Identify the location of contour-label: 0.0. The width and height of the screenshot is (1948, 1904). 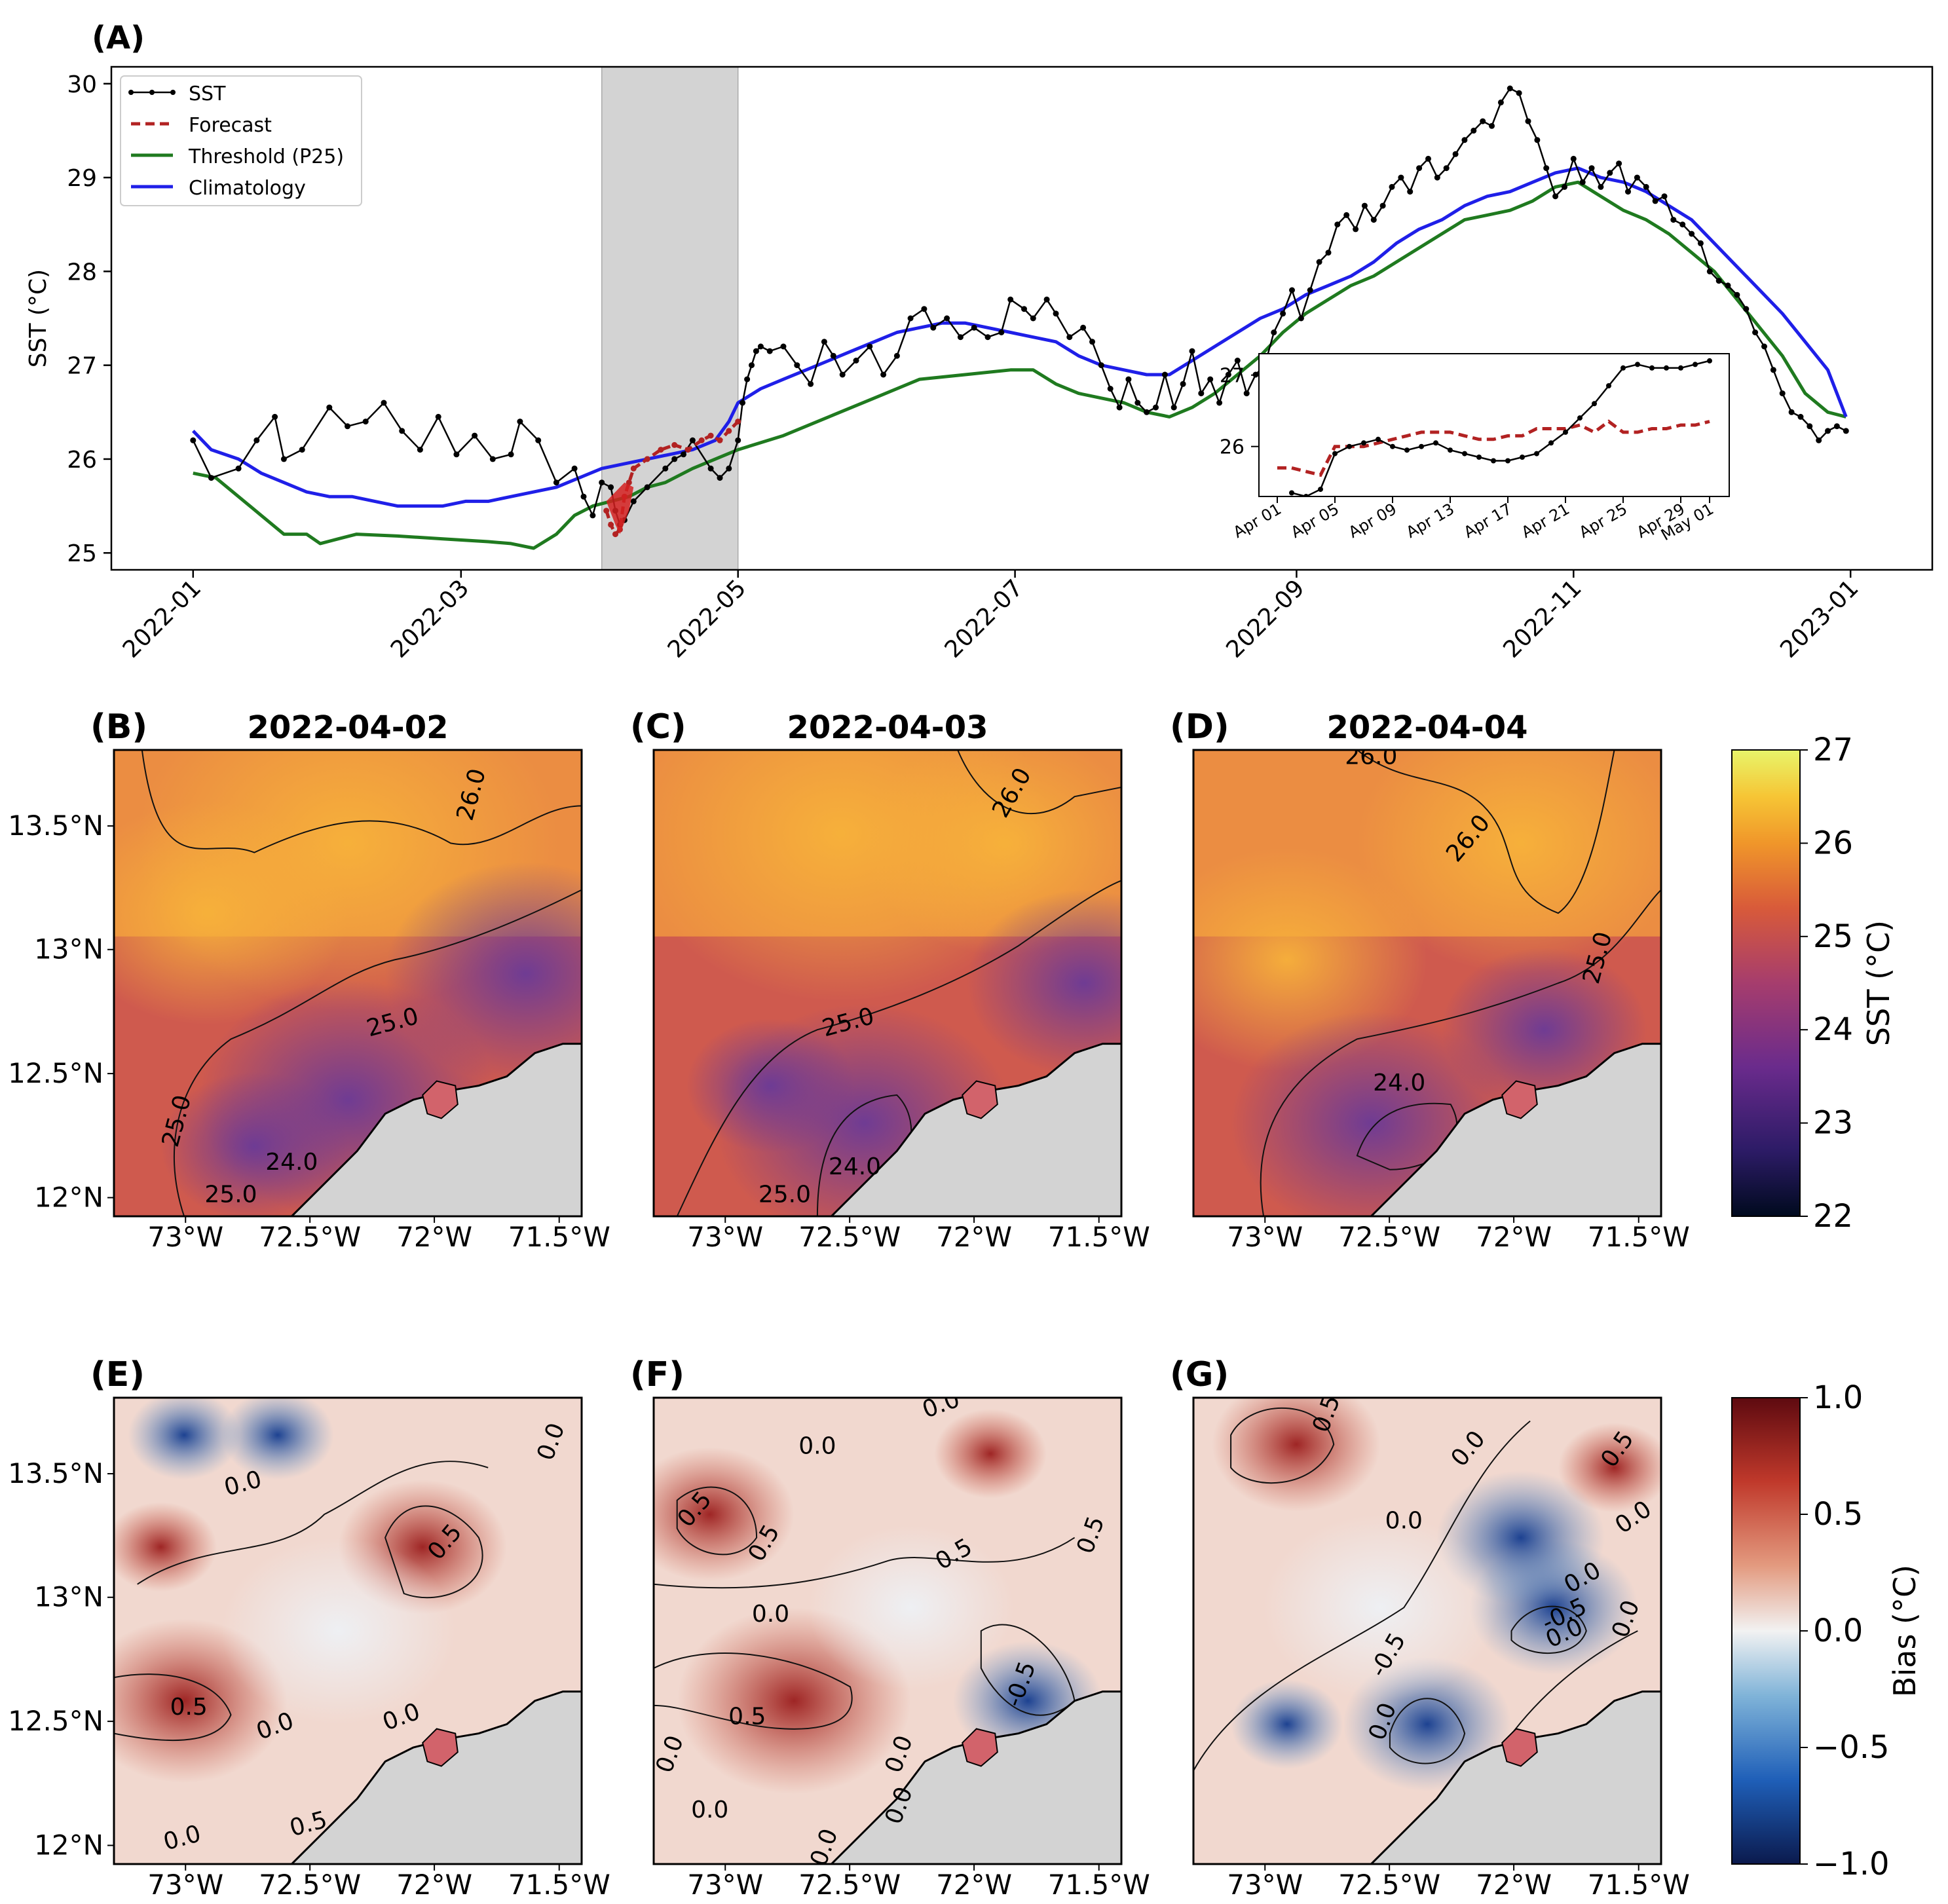
(770, 1614).